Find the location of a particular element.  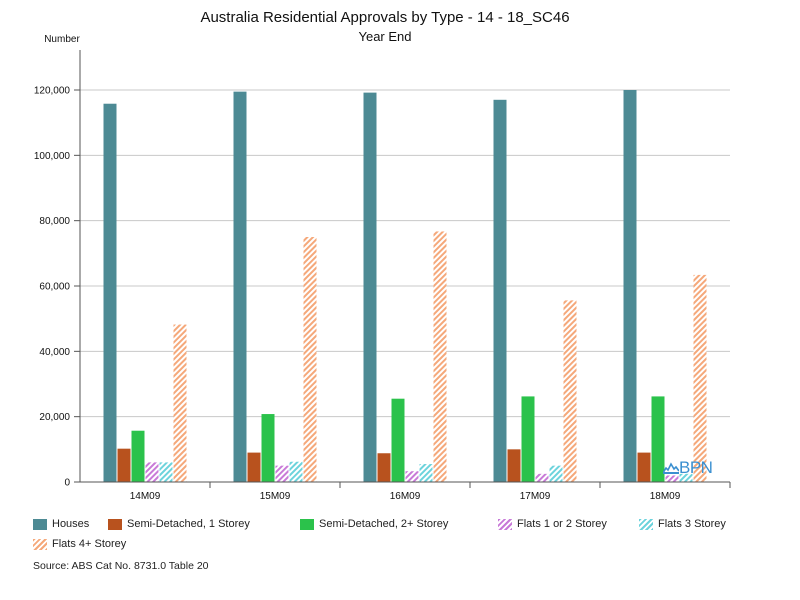

bar-flats-4-storey-18m09 is located at coordinates (700, 378).